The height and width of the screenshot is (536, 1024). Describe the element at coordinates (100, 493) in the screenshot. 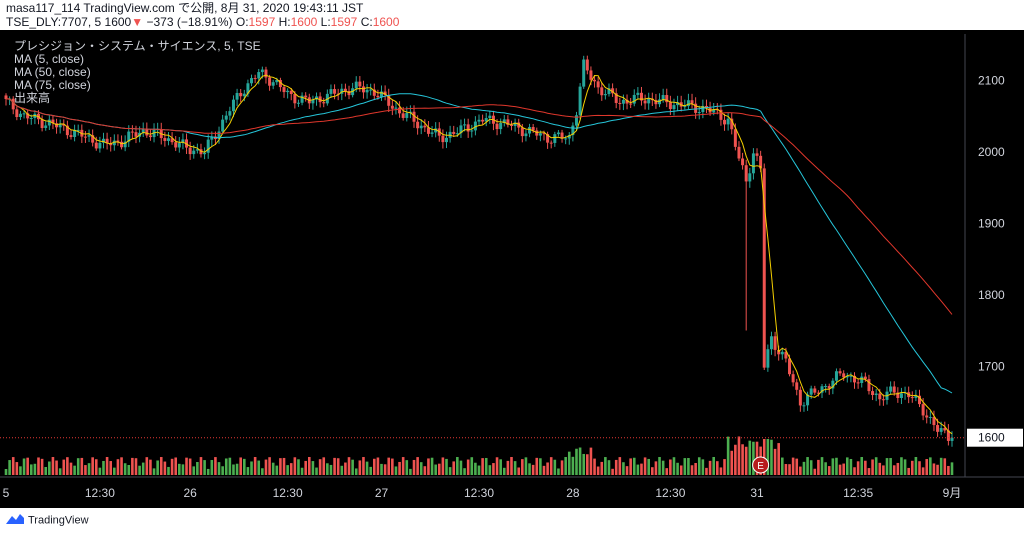

I see `time-tick-label: 12:30` at that location.